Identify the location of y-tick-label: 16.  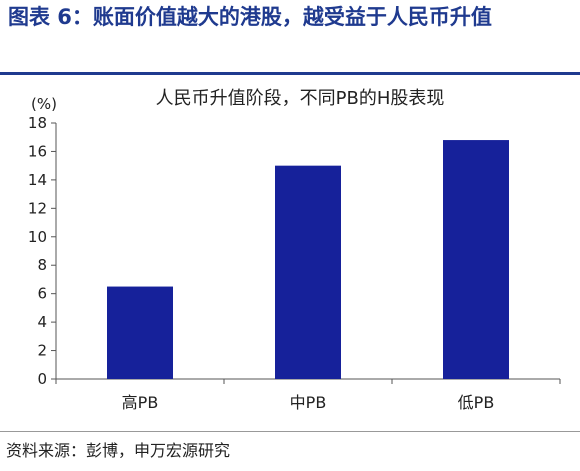
(37, 151).